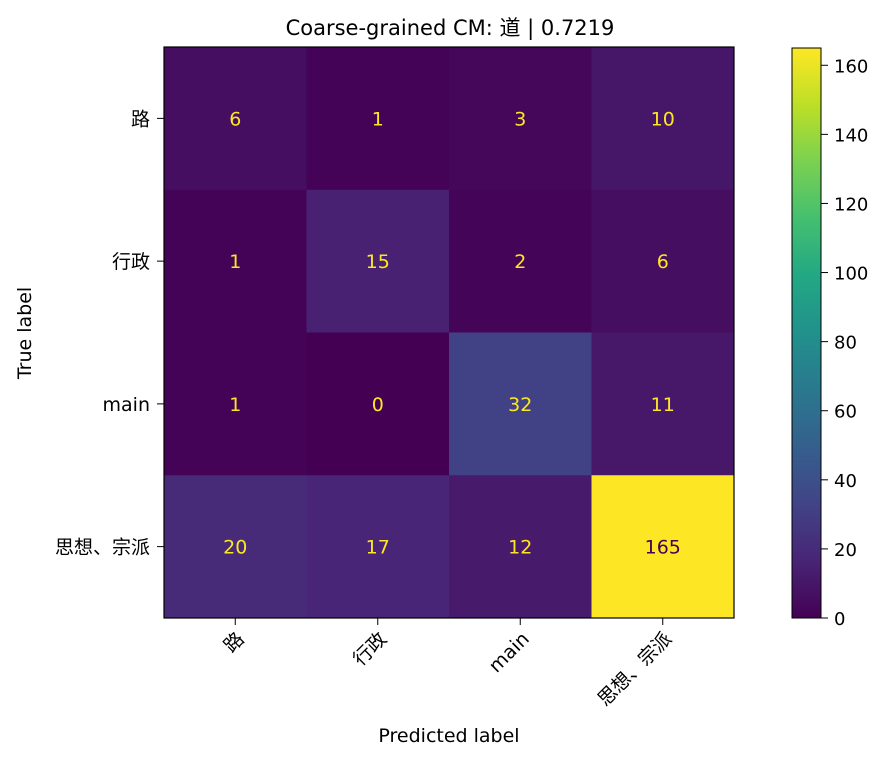 This screenshot has height=762, width=885. I want to click on y-axis-label: True label, so click(25, 333).